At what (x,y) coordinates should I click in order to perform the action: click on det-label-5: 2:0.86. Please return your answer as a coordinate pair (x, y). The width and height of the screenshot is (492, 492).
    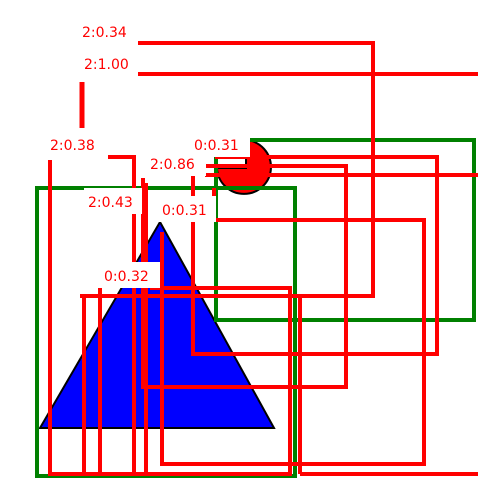
    Looking at the image, I should click on (172, 165).